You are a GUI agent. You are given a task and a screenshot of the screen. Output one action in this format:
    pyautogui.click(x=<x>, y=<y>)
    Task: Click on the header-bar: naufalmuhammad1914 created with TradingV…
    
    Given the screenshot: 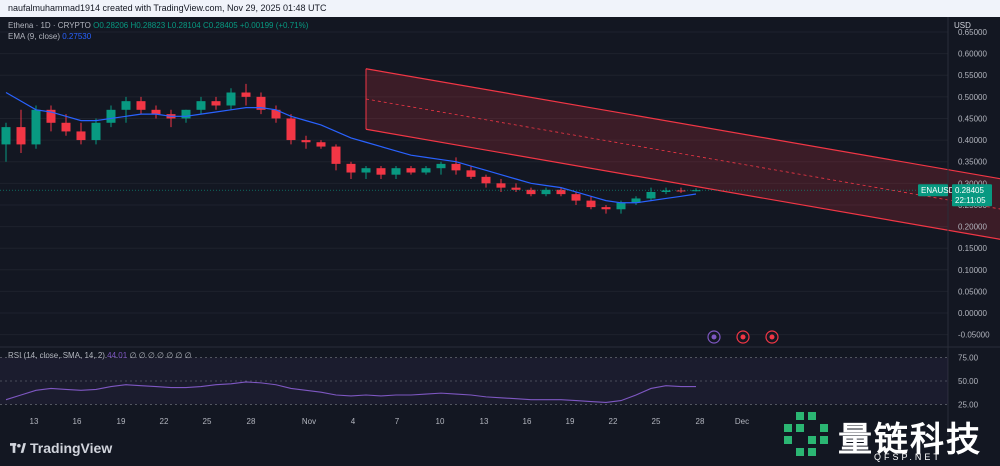 What is the action you would take?
    pyautogui.click(x=500, y=8)
    